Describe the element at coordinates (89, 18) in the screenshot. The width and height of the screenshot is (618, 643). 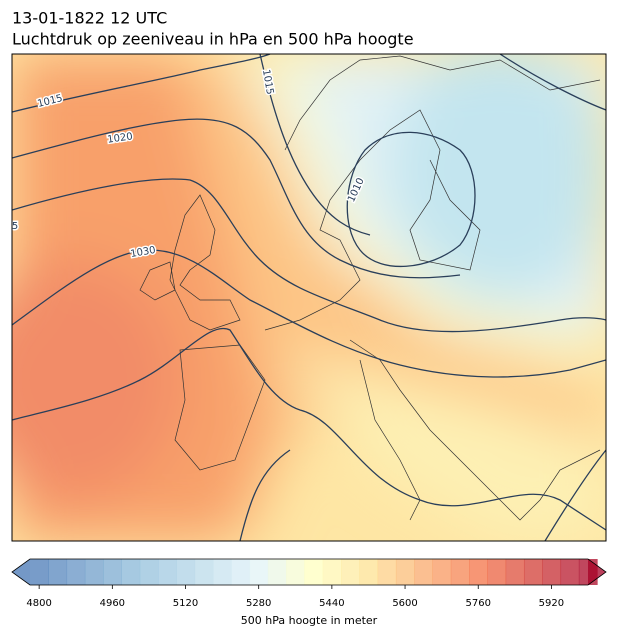
I see `title: 13-01-1822 12 UTC` at that location.